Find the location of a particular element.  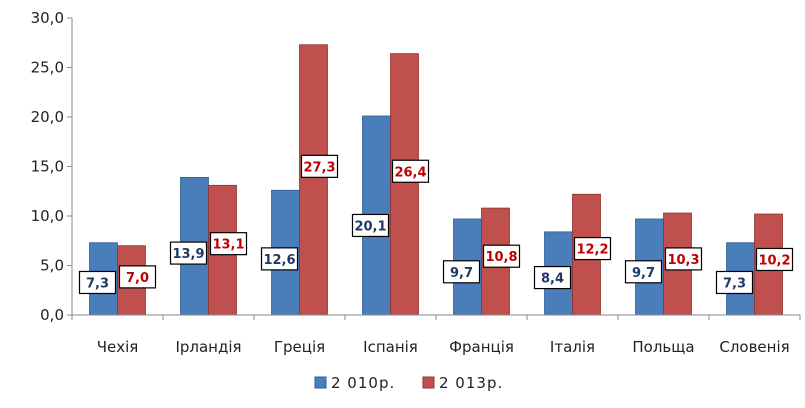

y-tick-label: 0,0 is located at coordinates (52, 315).